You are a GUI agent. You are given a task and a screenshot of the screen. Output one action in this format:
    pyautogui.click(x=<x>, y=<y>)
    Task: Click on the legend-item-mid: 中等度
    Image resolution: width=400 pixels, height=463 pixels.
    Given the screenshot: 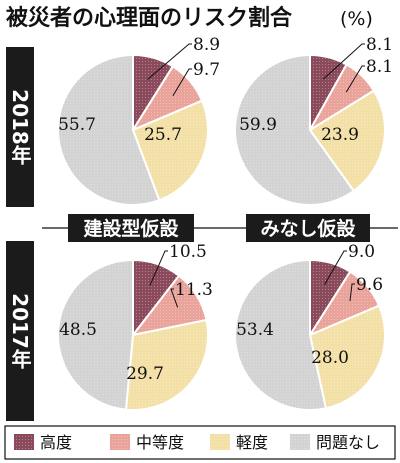 What is the action you would take?
    pyautogui.click(x=147, y=442)
    